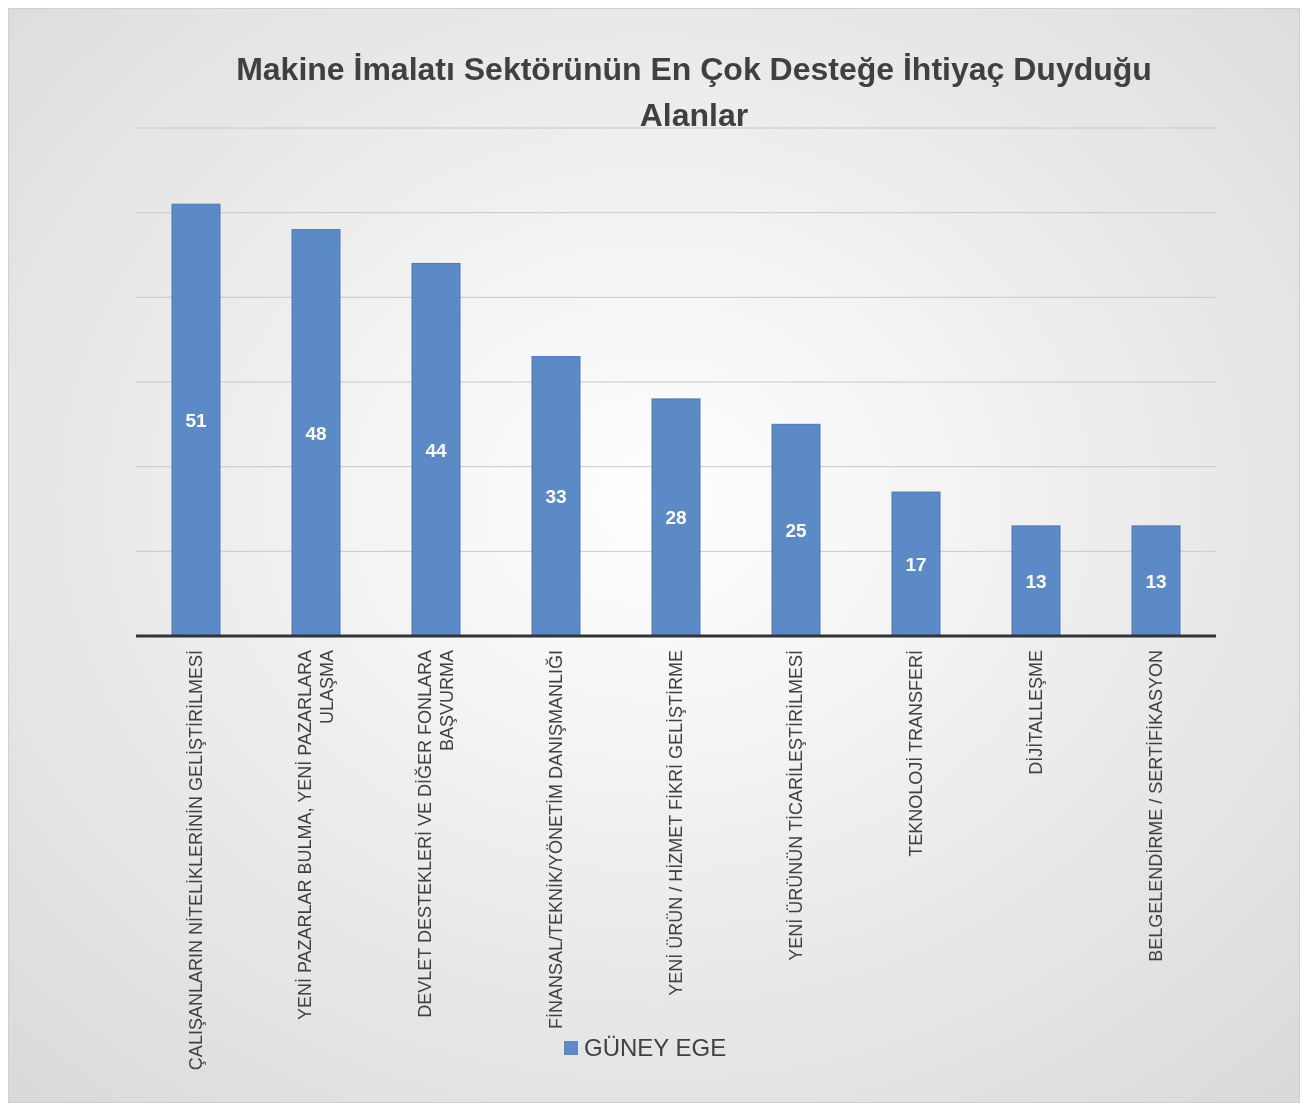  What do you see at coordinates (655, 1047) in the screenshot?
I see `text: GÜNEY EGE` at bounding box center [655, 1047].